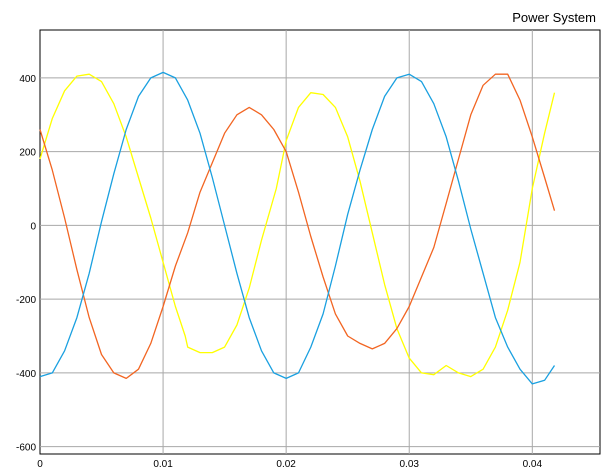 The image size is (603, 468). Describe the element at coordinates (26, 300) in the screenshot. I see `y-tick-label: -200` at that location.